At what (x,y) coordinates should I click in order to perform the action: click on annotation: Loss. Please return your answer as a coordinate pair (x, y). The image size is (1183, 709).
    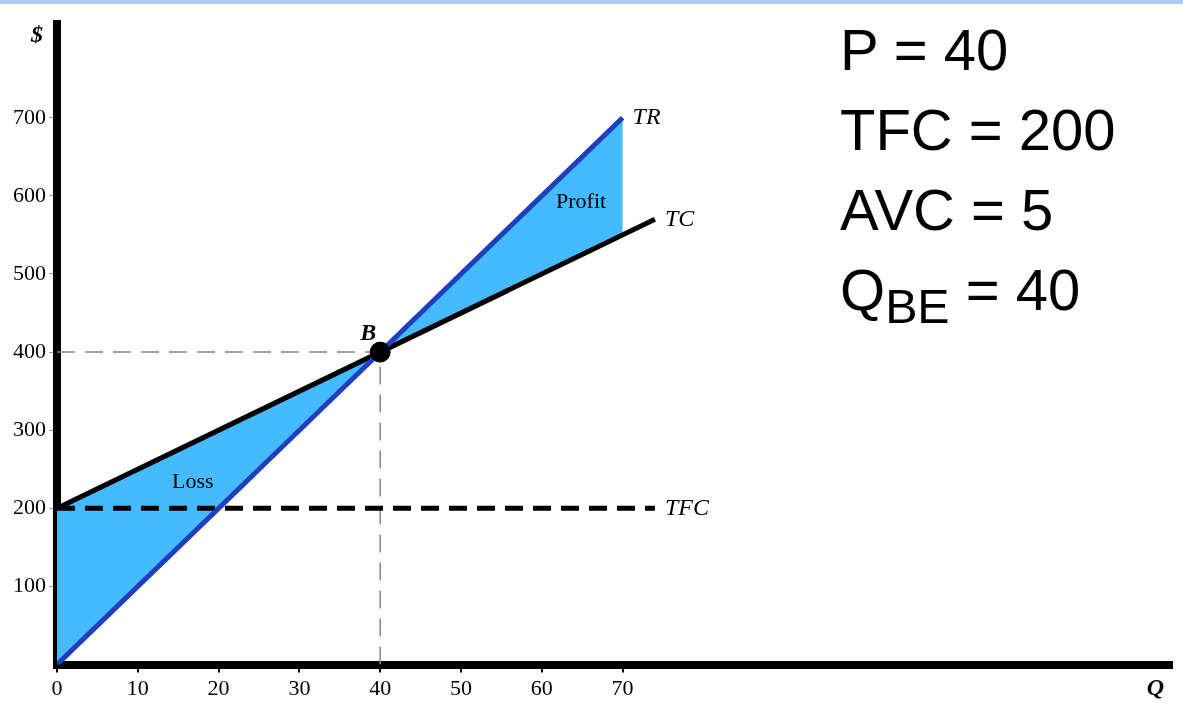
    Looking at the image, I should click on (193, 481).